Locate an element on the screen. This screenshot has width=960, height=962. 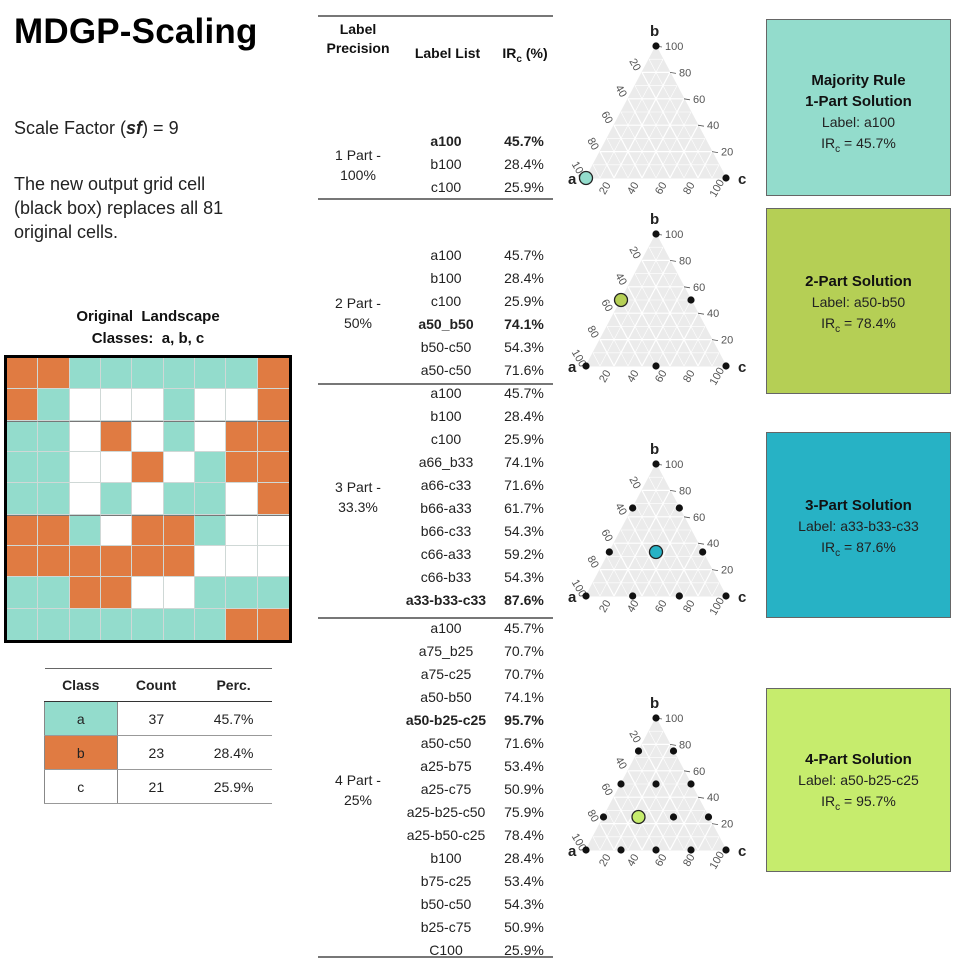
description-line: (black box) replaces all 81 is located at coordinates (119, 208).